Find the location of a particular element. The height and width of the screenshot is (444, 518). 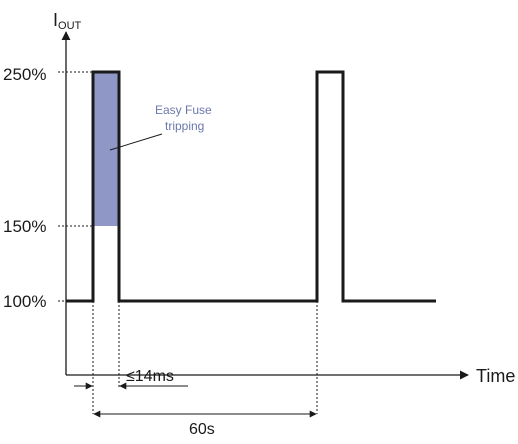

period-label: 60s is located at coordinates (202, 429).